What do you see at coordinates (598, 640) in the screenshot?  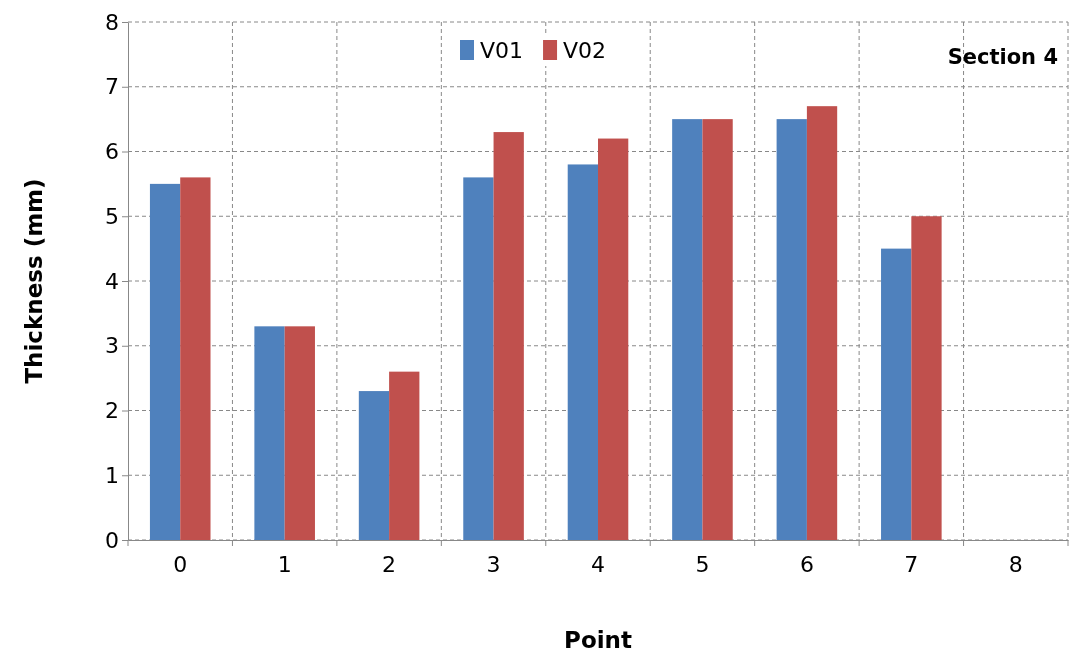 I see `x-axis-title: Point` at bounding box center [598, 640].